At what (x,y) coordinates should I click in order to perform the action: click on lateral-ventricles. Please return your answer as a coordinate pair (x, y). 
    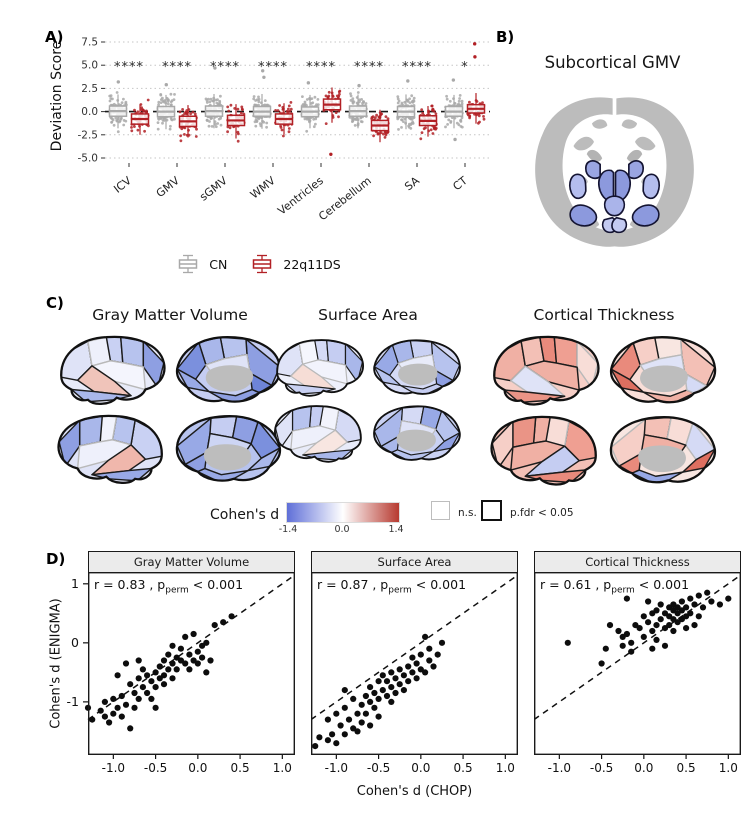
    Looking at the image, I should click on (614, 155).